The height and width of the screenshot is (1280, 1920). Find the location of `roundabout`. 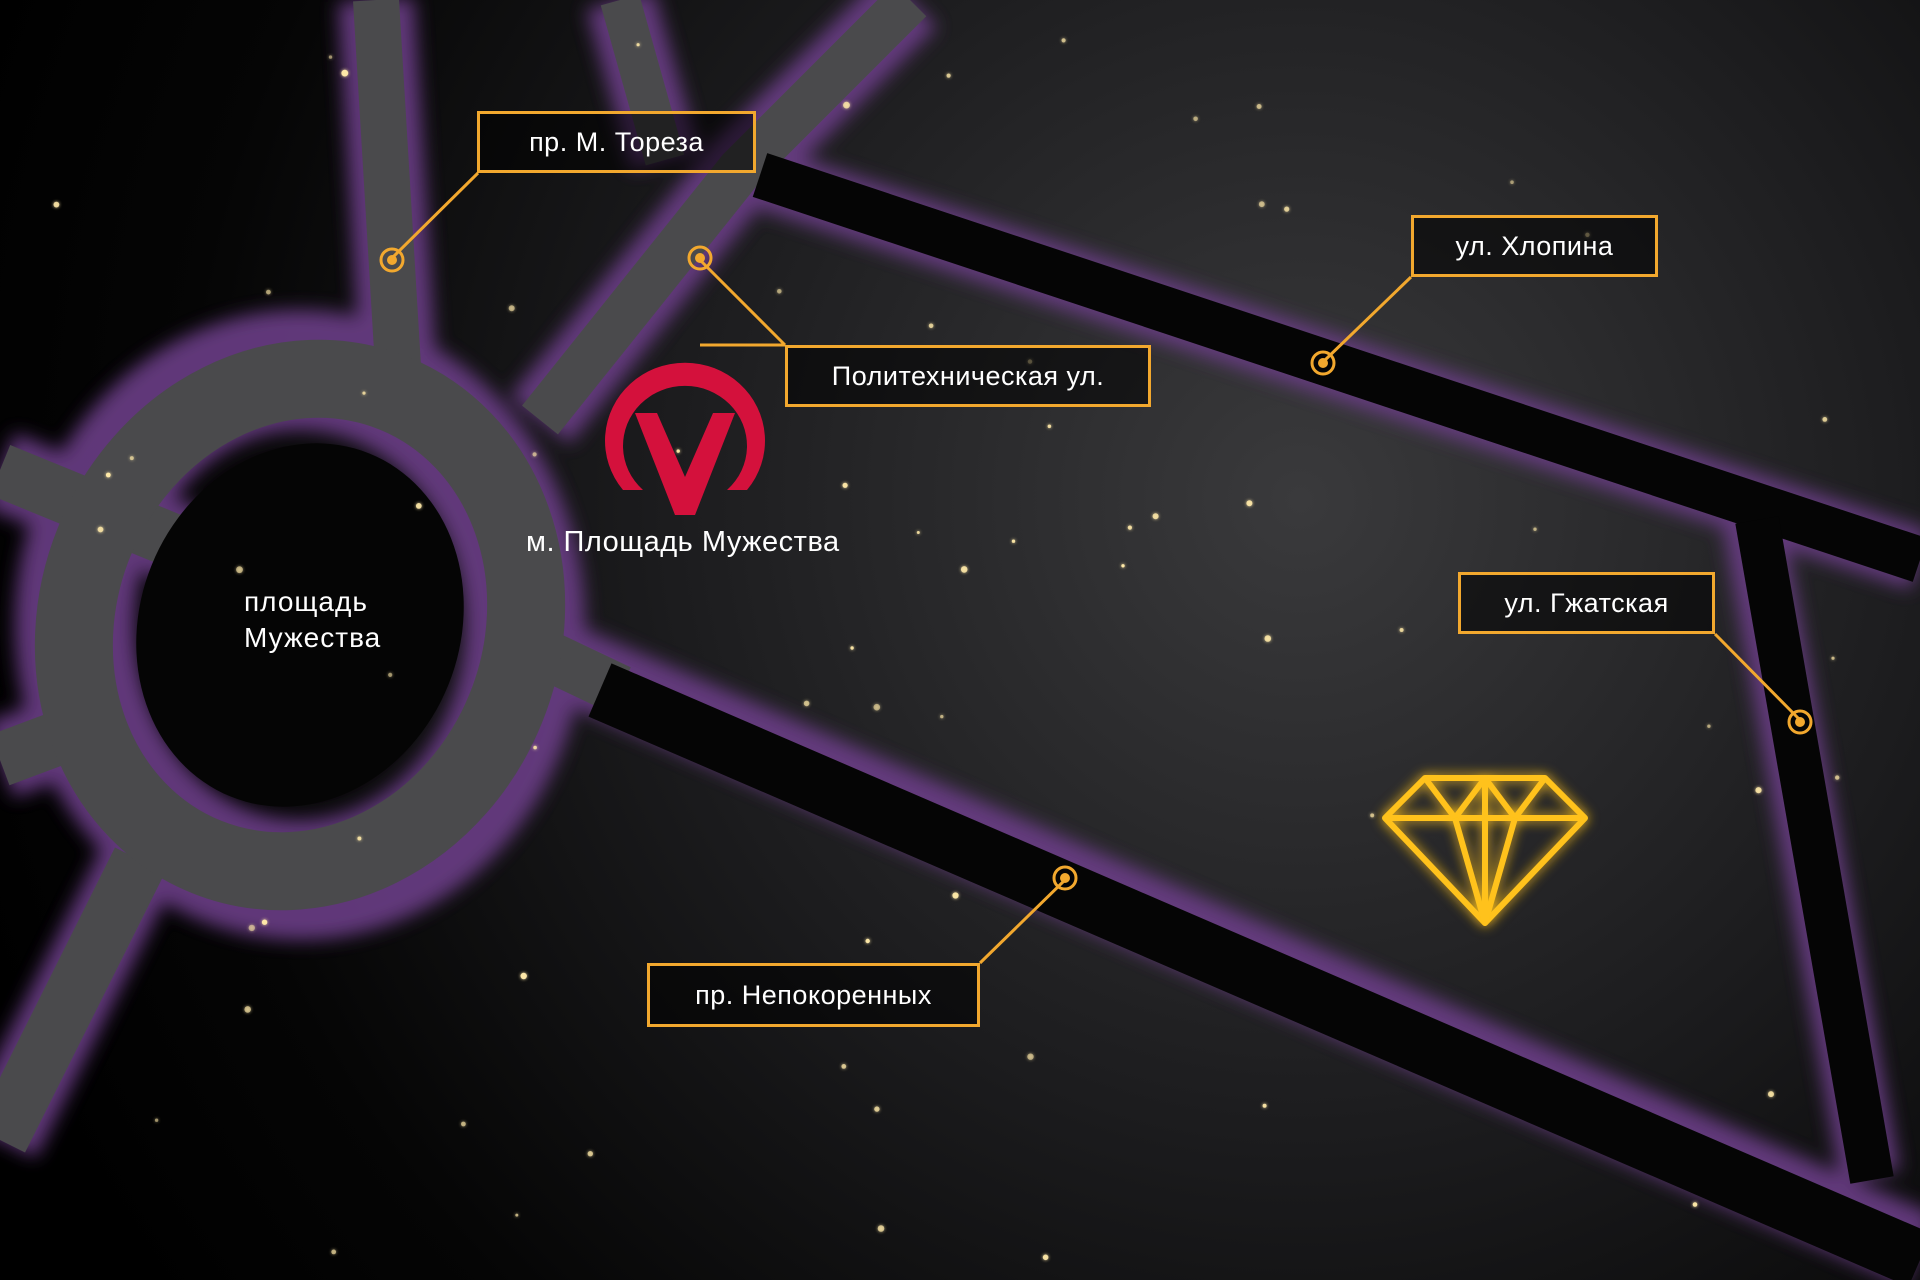

roundabout is located at coordinates (300, 625).